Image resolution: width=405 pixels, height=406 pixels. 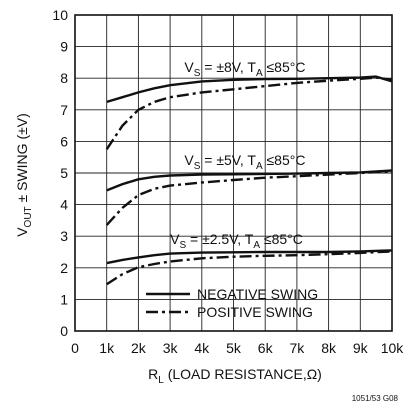 What do you see at coordinates (266, 348) in the screenshot?
I see `x-tick-label: 6k` at bounding box center [266, 348].